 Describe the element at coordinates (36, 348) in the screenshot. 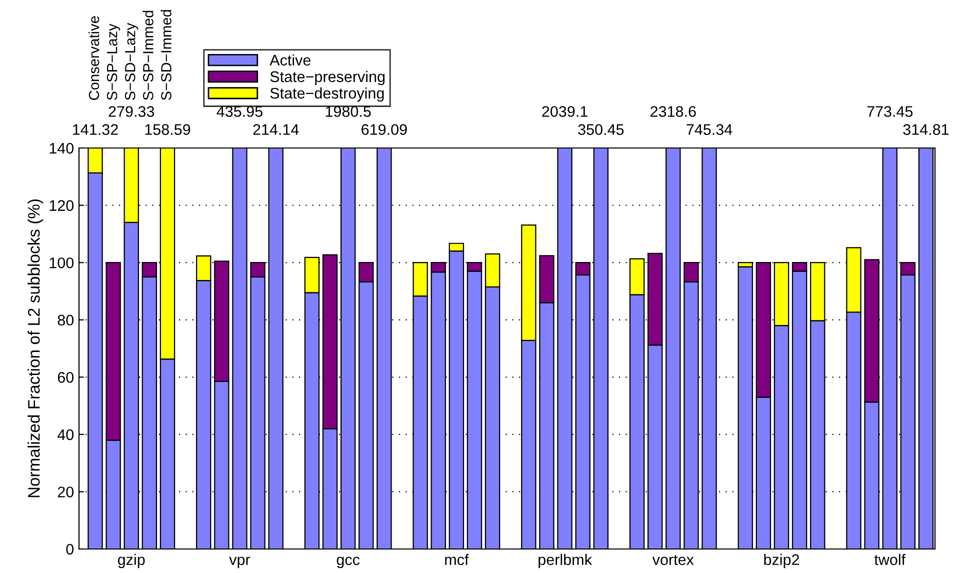

I see `y-axis-title: Normalized Fraction of L2 subblocks (%)` at that location.